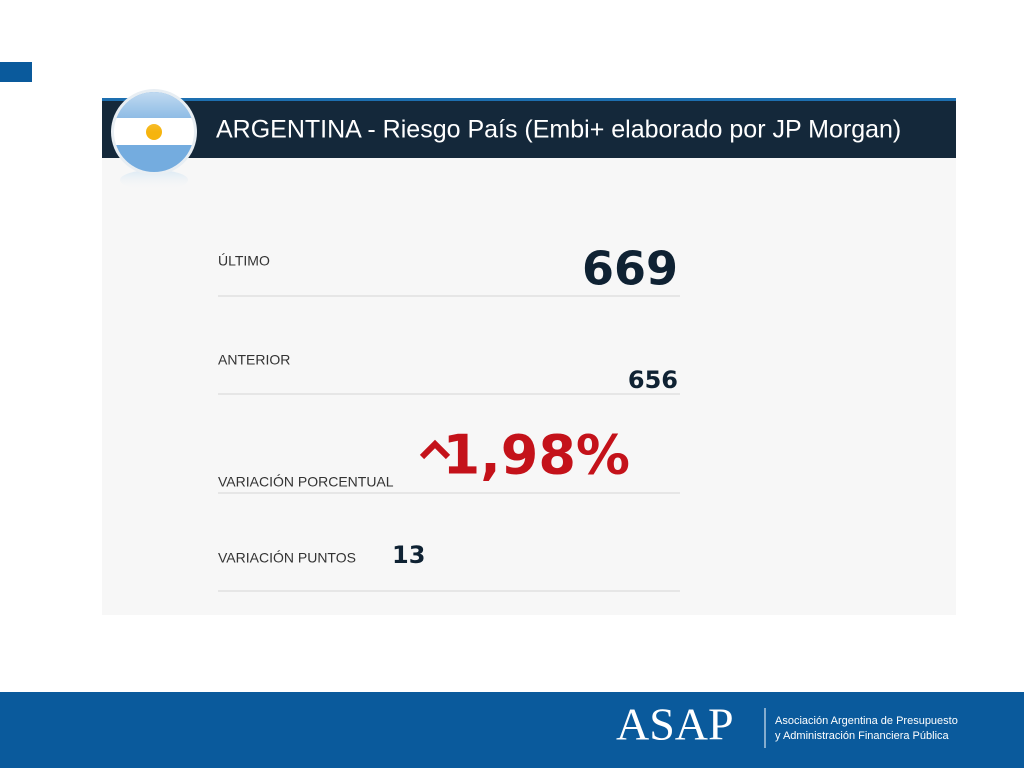  Describe the element at coordinates (653, 380) in the screenshot. I see `row-value: 656` at that location.